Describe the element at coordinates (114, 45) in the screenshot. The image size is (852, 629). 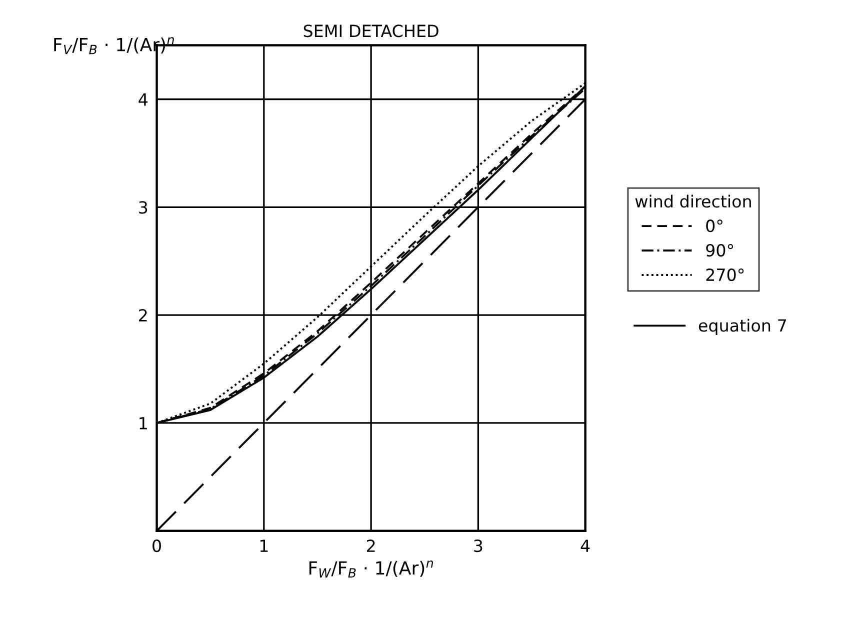
I see `y-axis-title: F$_{V}$/F$_{B}$ · 1/(Ar)$^{n}$` at that location.